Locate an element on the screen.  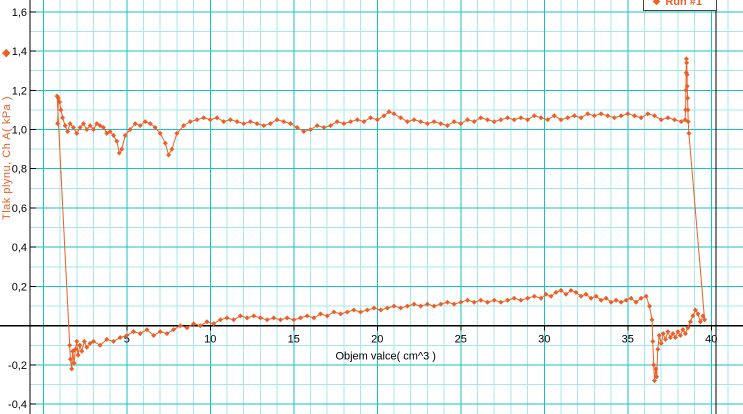
x-tick-label: 25 is located at coordinates (461, 340).